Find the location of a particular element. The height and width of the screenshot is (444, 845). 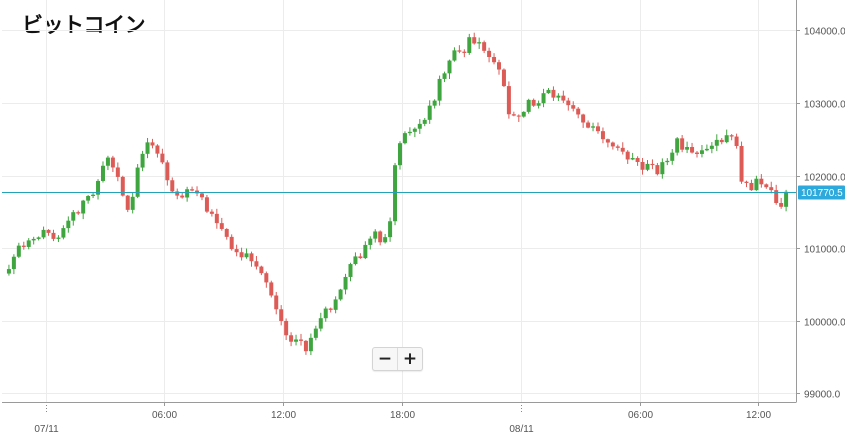

y-tick-label: 100000.0 is located at coordinates (824, 323).